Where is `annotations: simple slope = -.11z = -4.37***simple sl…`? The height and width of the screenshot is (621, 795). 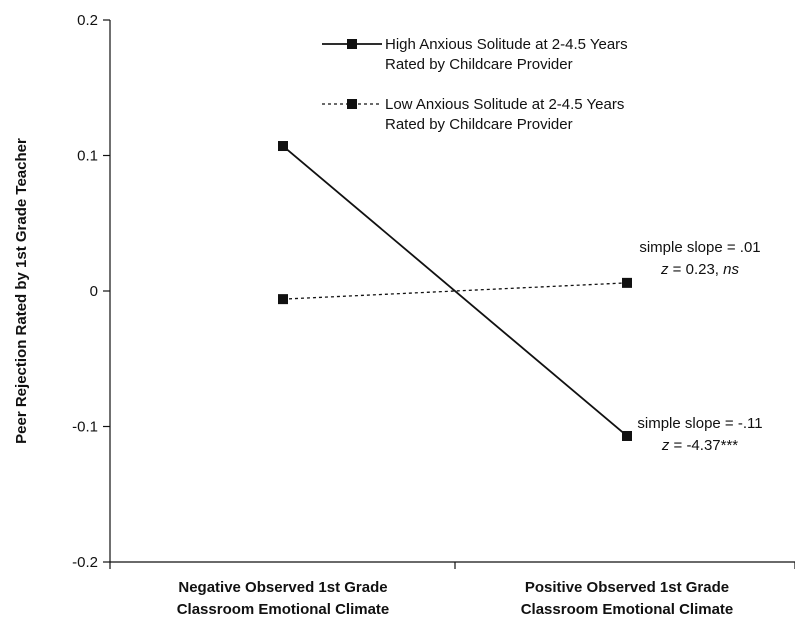
annotations: simple slope = -.11z = -4.37***simple sl… is located at coordinates (699, 346).